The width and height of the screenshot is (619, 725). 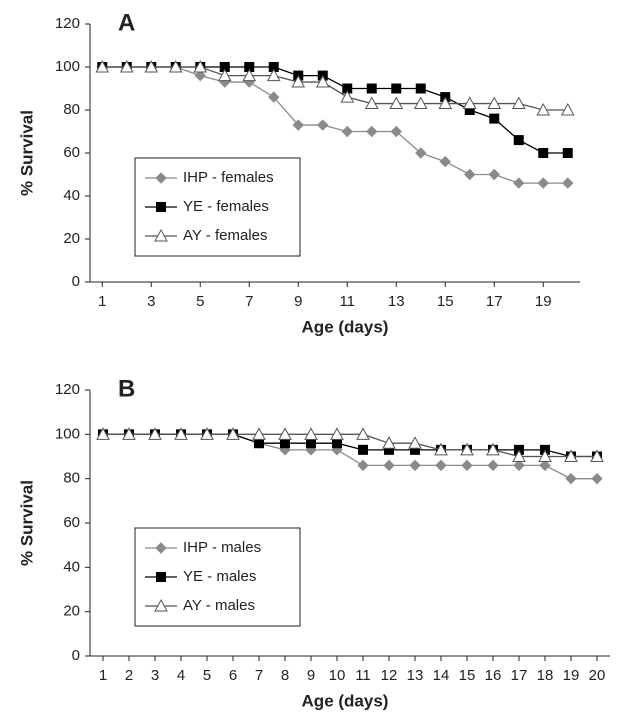 I want to click on y-tick-label: 40, so click(x=71, y=566).